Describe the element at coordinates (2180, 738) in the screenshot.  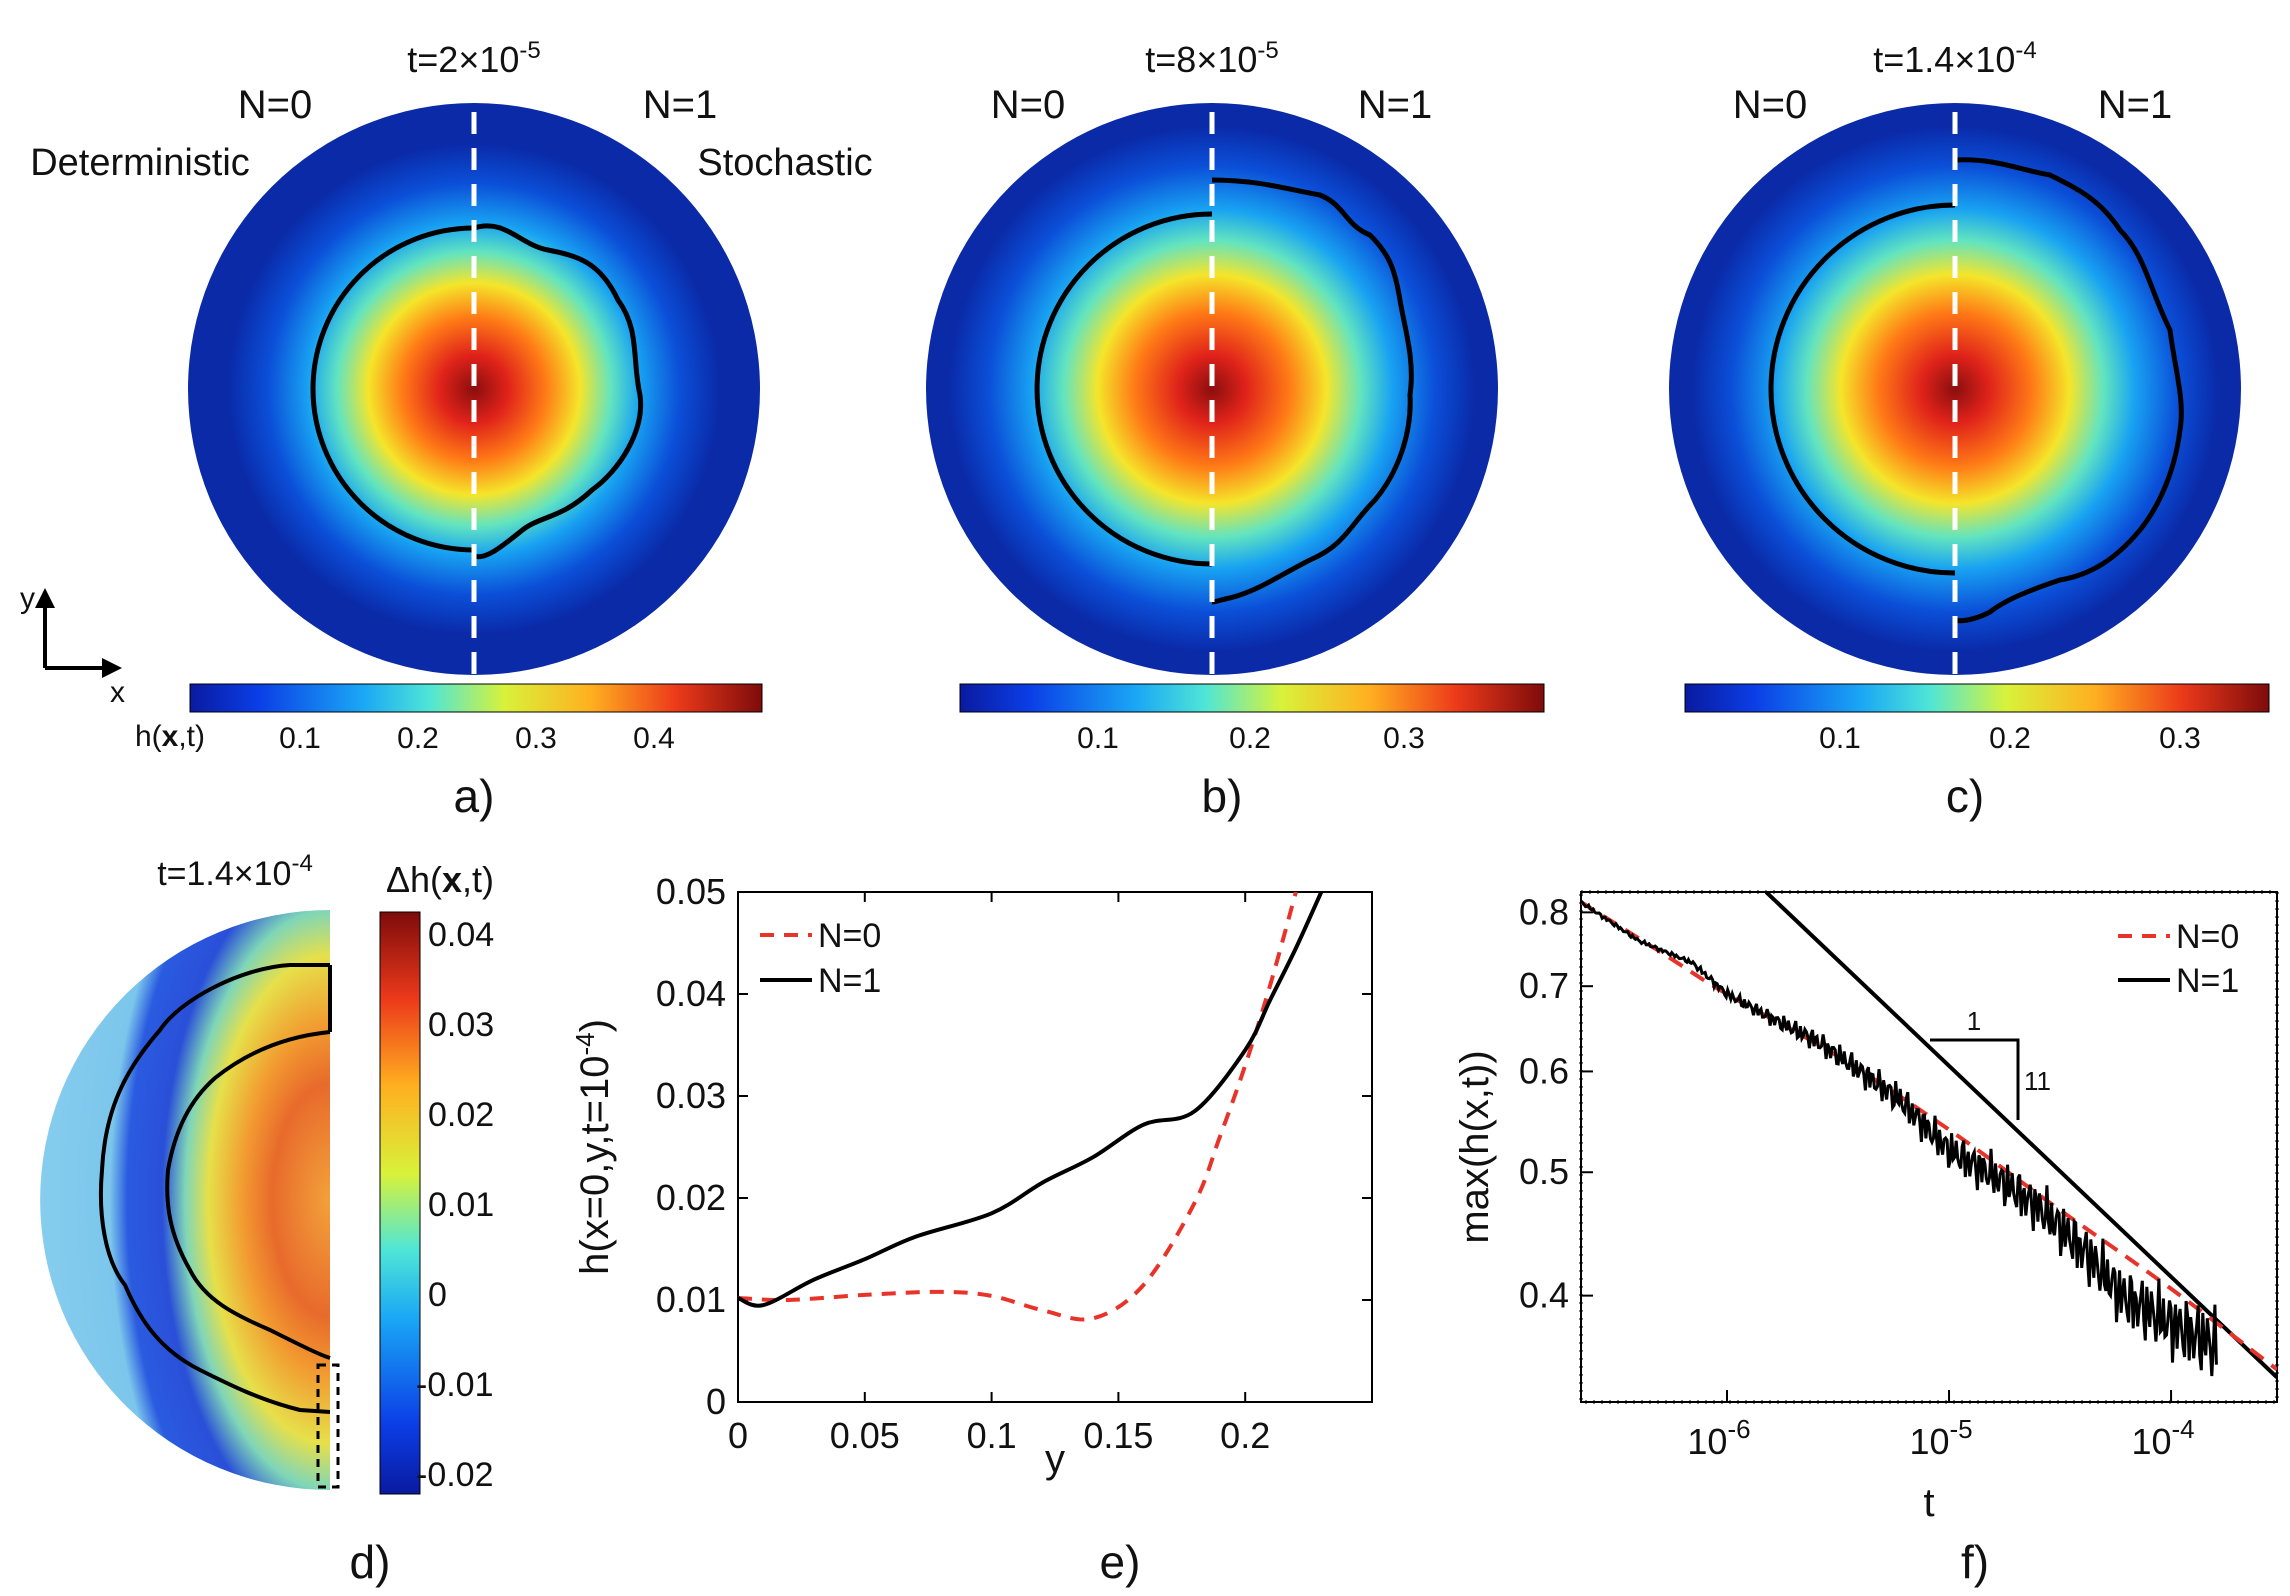
I see `colorbar-tick-c: 0.3` at that location.